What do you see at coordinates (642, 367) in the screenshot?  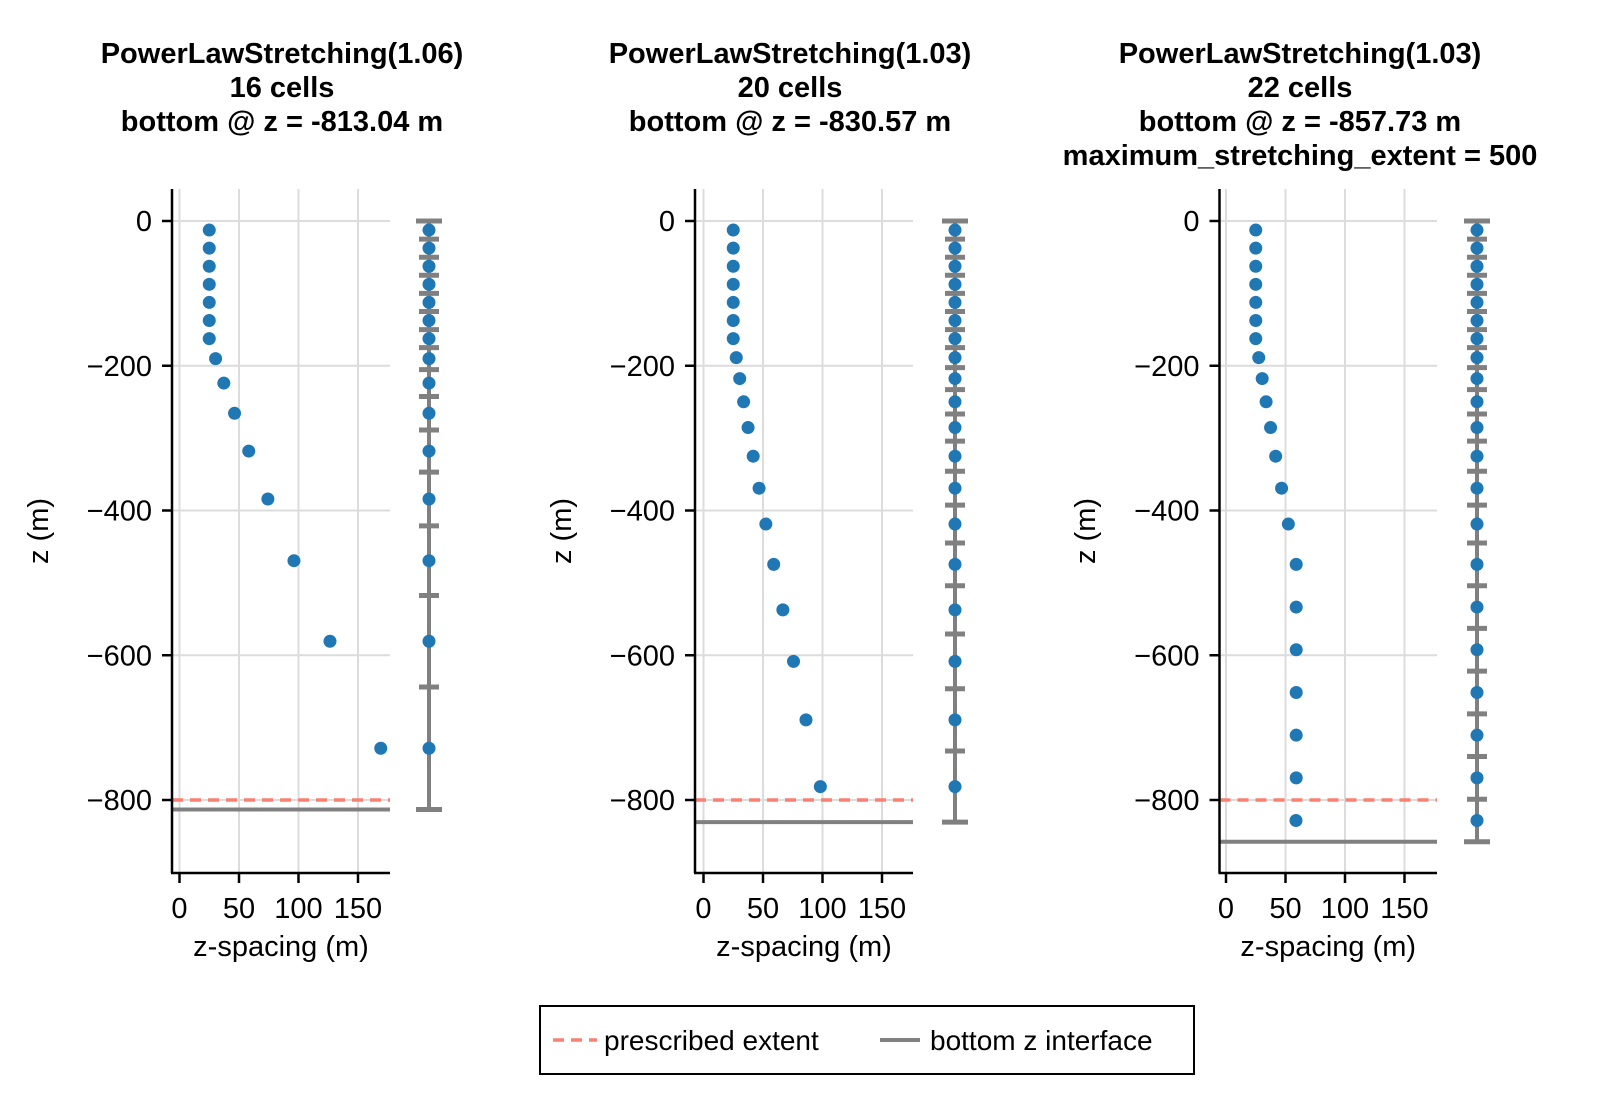 I see `y-tick-label: −200` at bounding box center [642, 367].